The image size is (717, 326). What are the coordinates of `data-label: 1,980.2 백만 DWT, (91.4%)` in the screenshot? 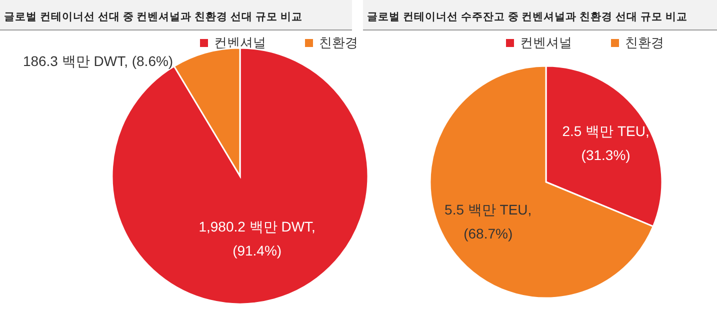 It's located at (257, 238).